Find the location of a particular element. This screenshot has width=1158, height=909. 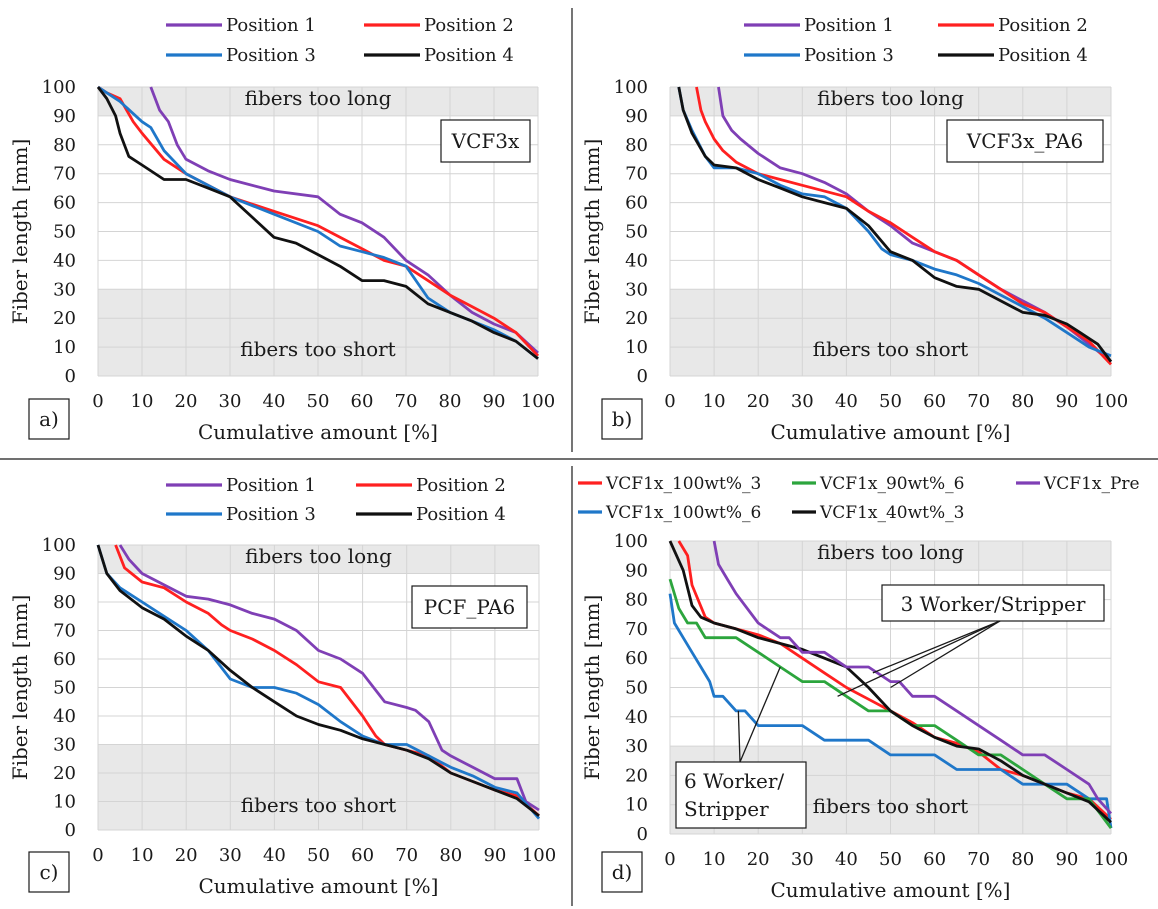

legend-item: Position 3 is located at coordinates (241, 514).